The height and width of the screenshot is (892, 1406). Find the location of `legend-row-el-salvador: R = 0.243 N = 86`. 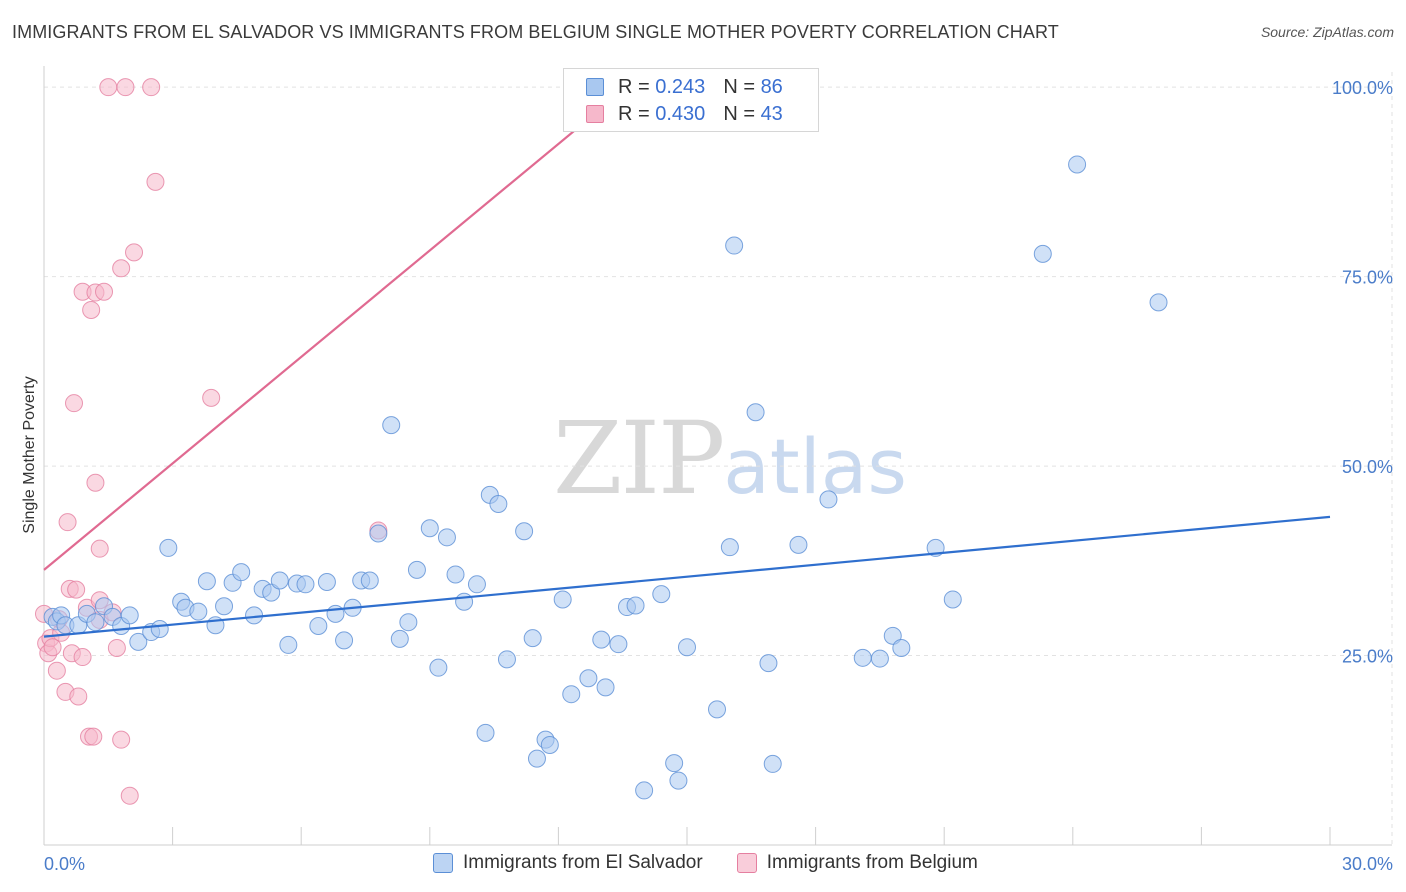

legend-row-el-salvador: R = 0.243 N = 86 is located at coordinates (684, 87).